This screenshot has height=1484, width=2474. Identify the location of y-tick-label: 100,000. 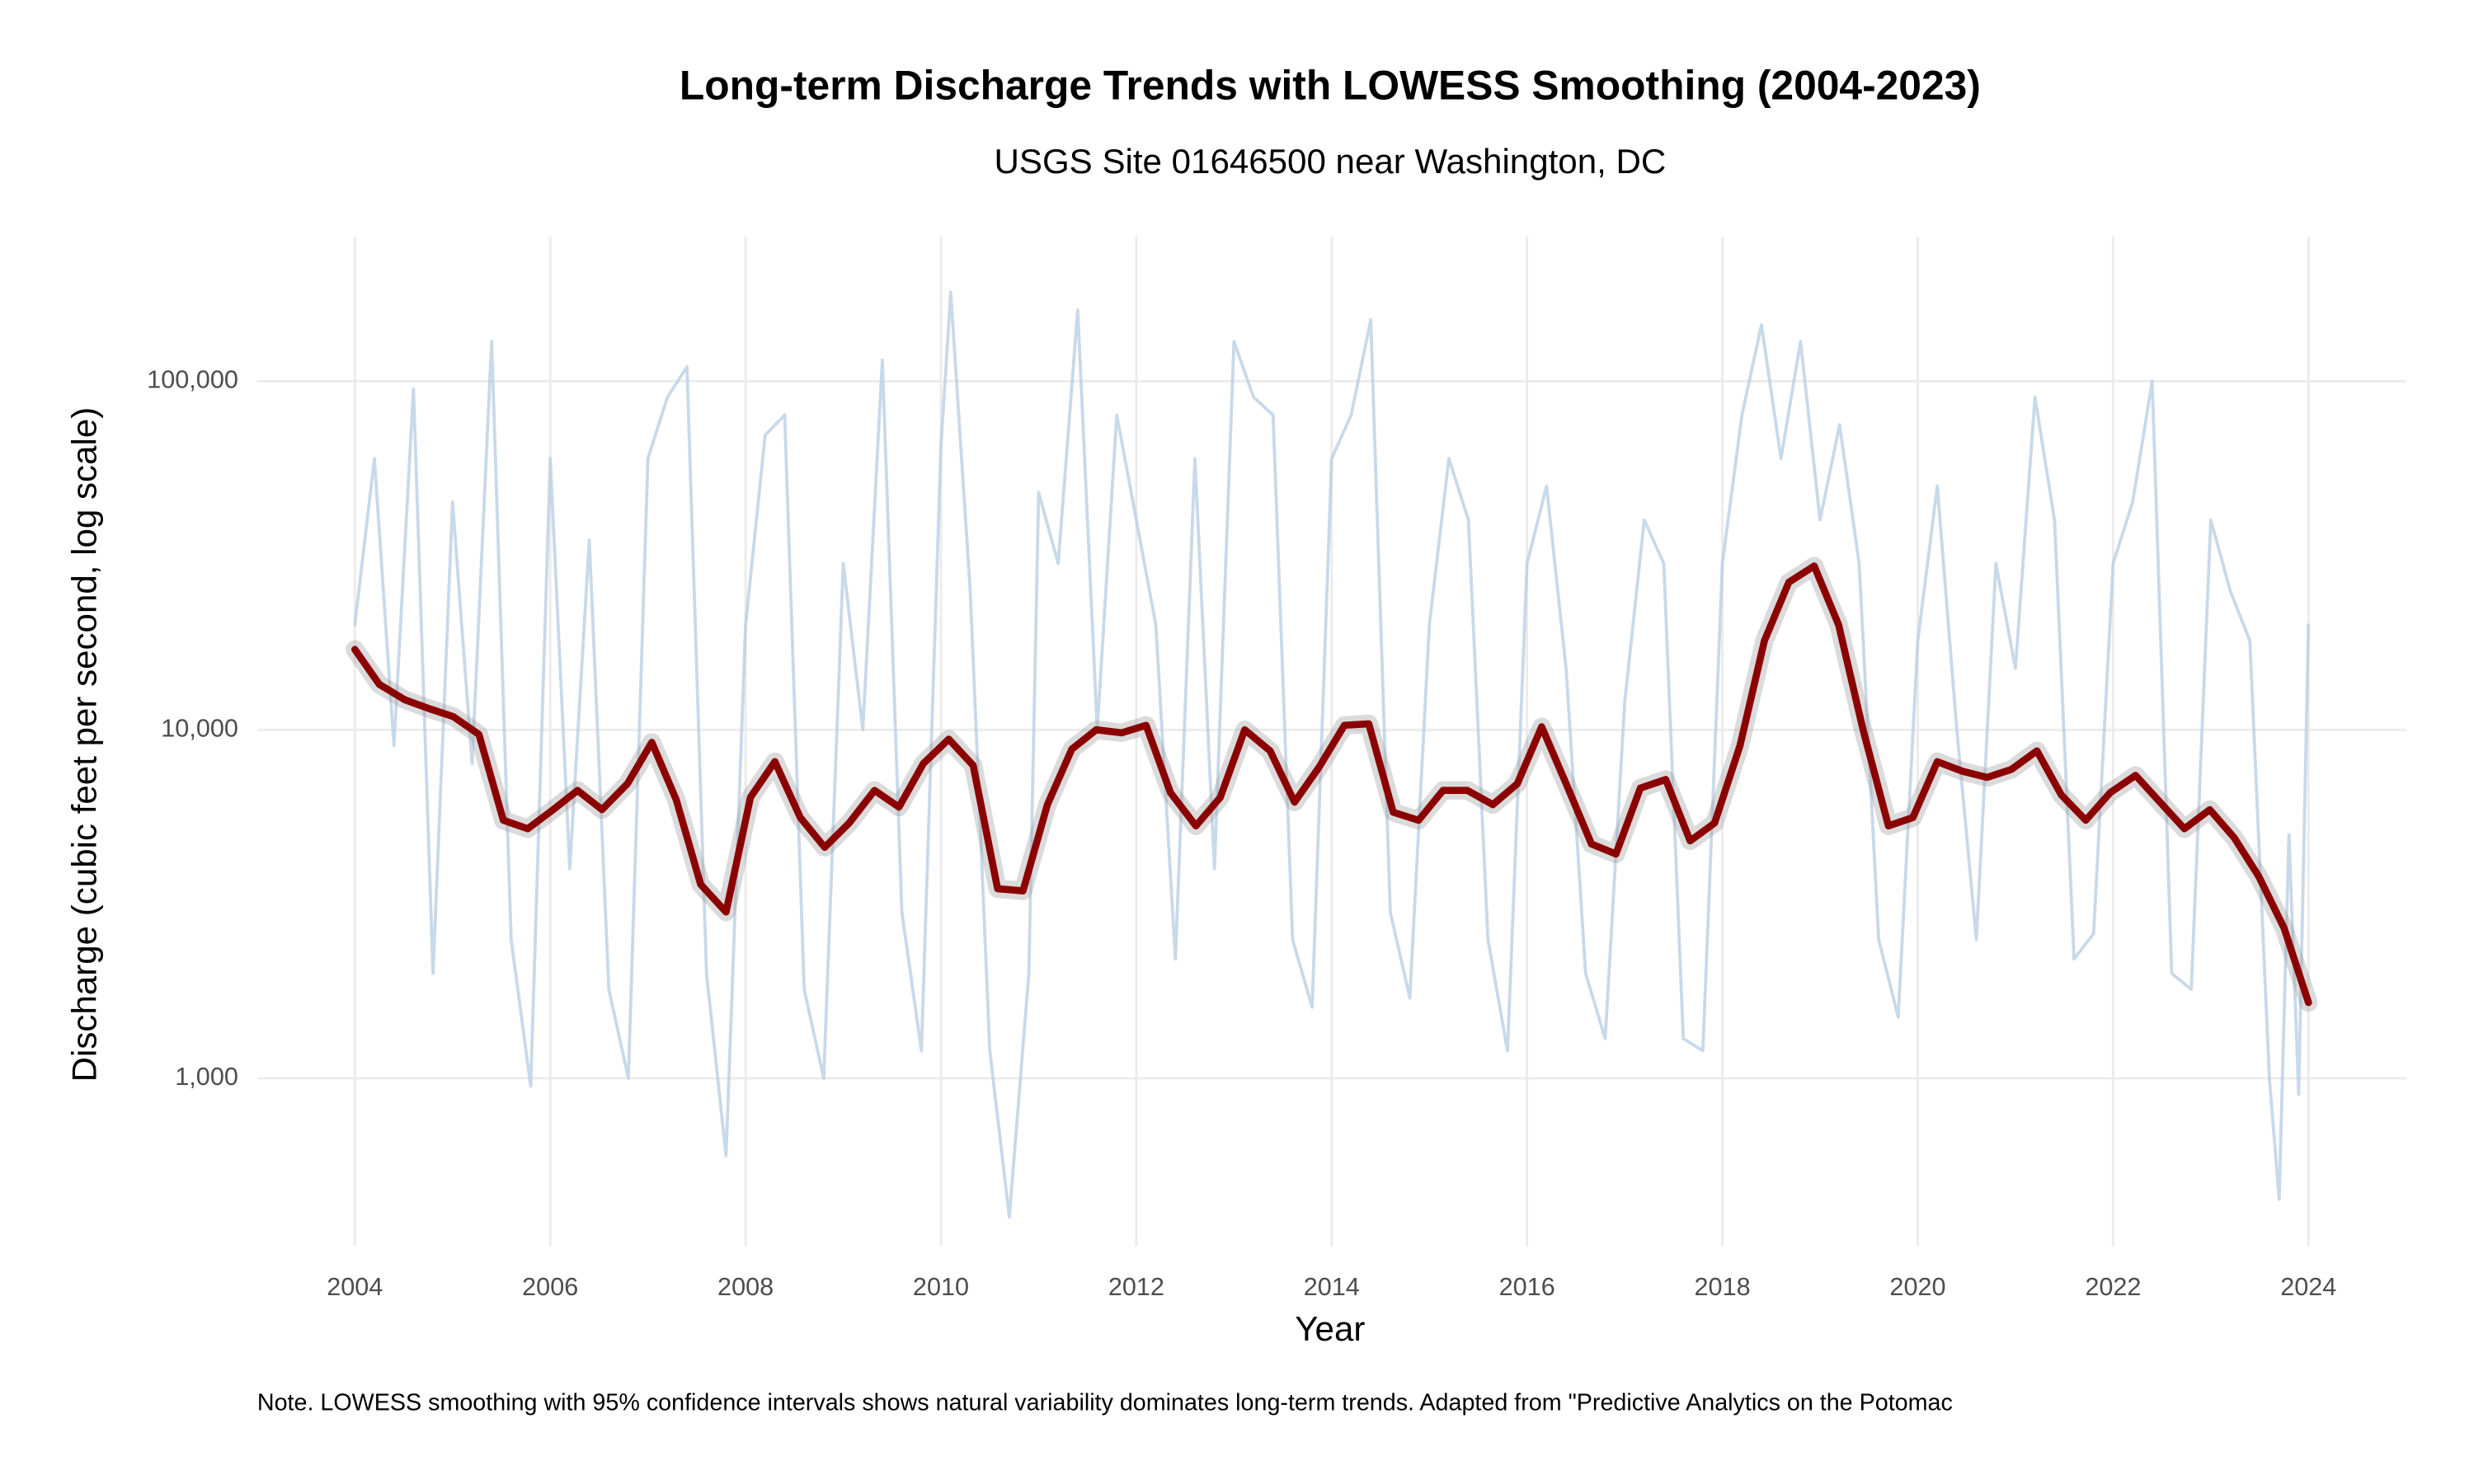
(192, 380).